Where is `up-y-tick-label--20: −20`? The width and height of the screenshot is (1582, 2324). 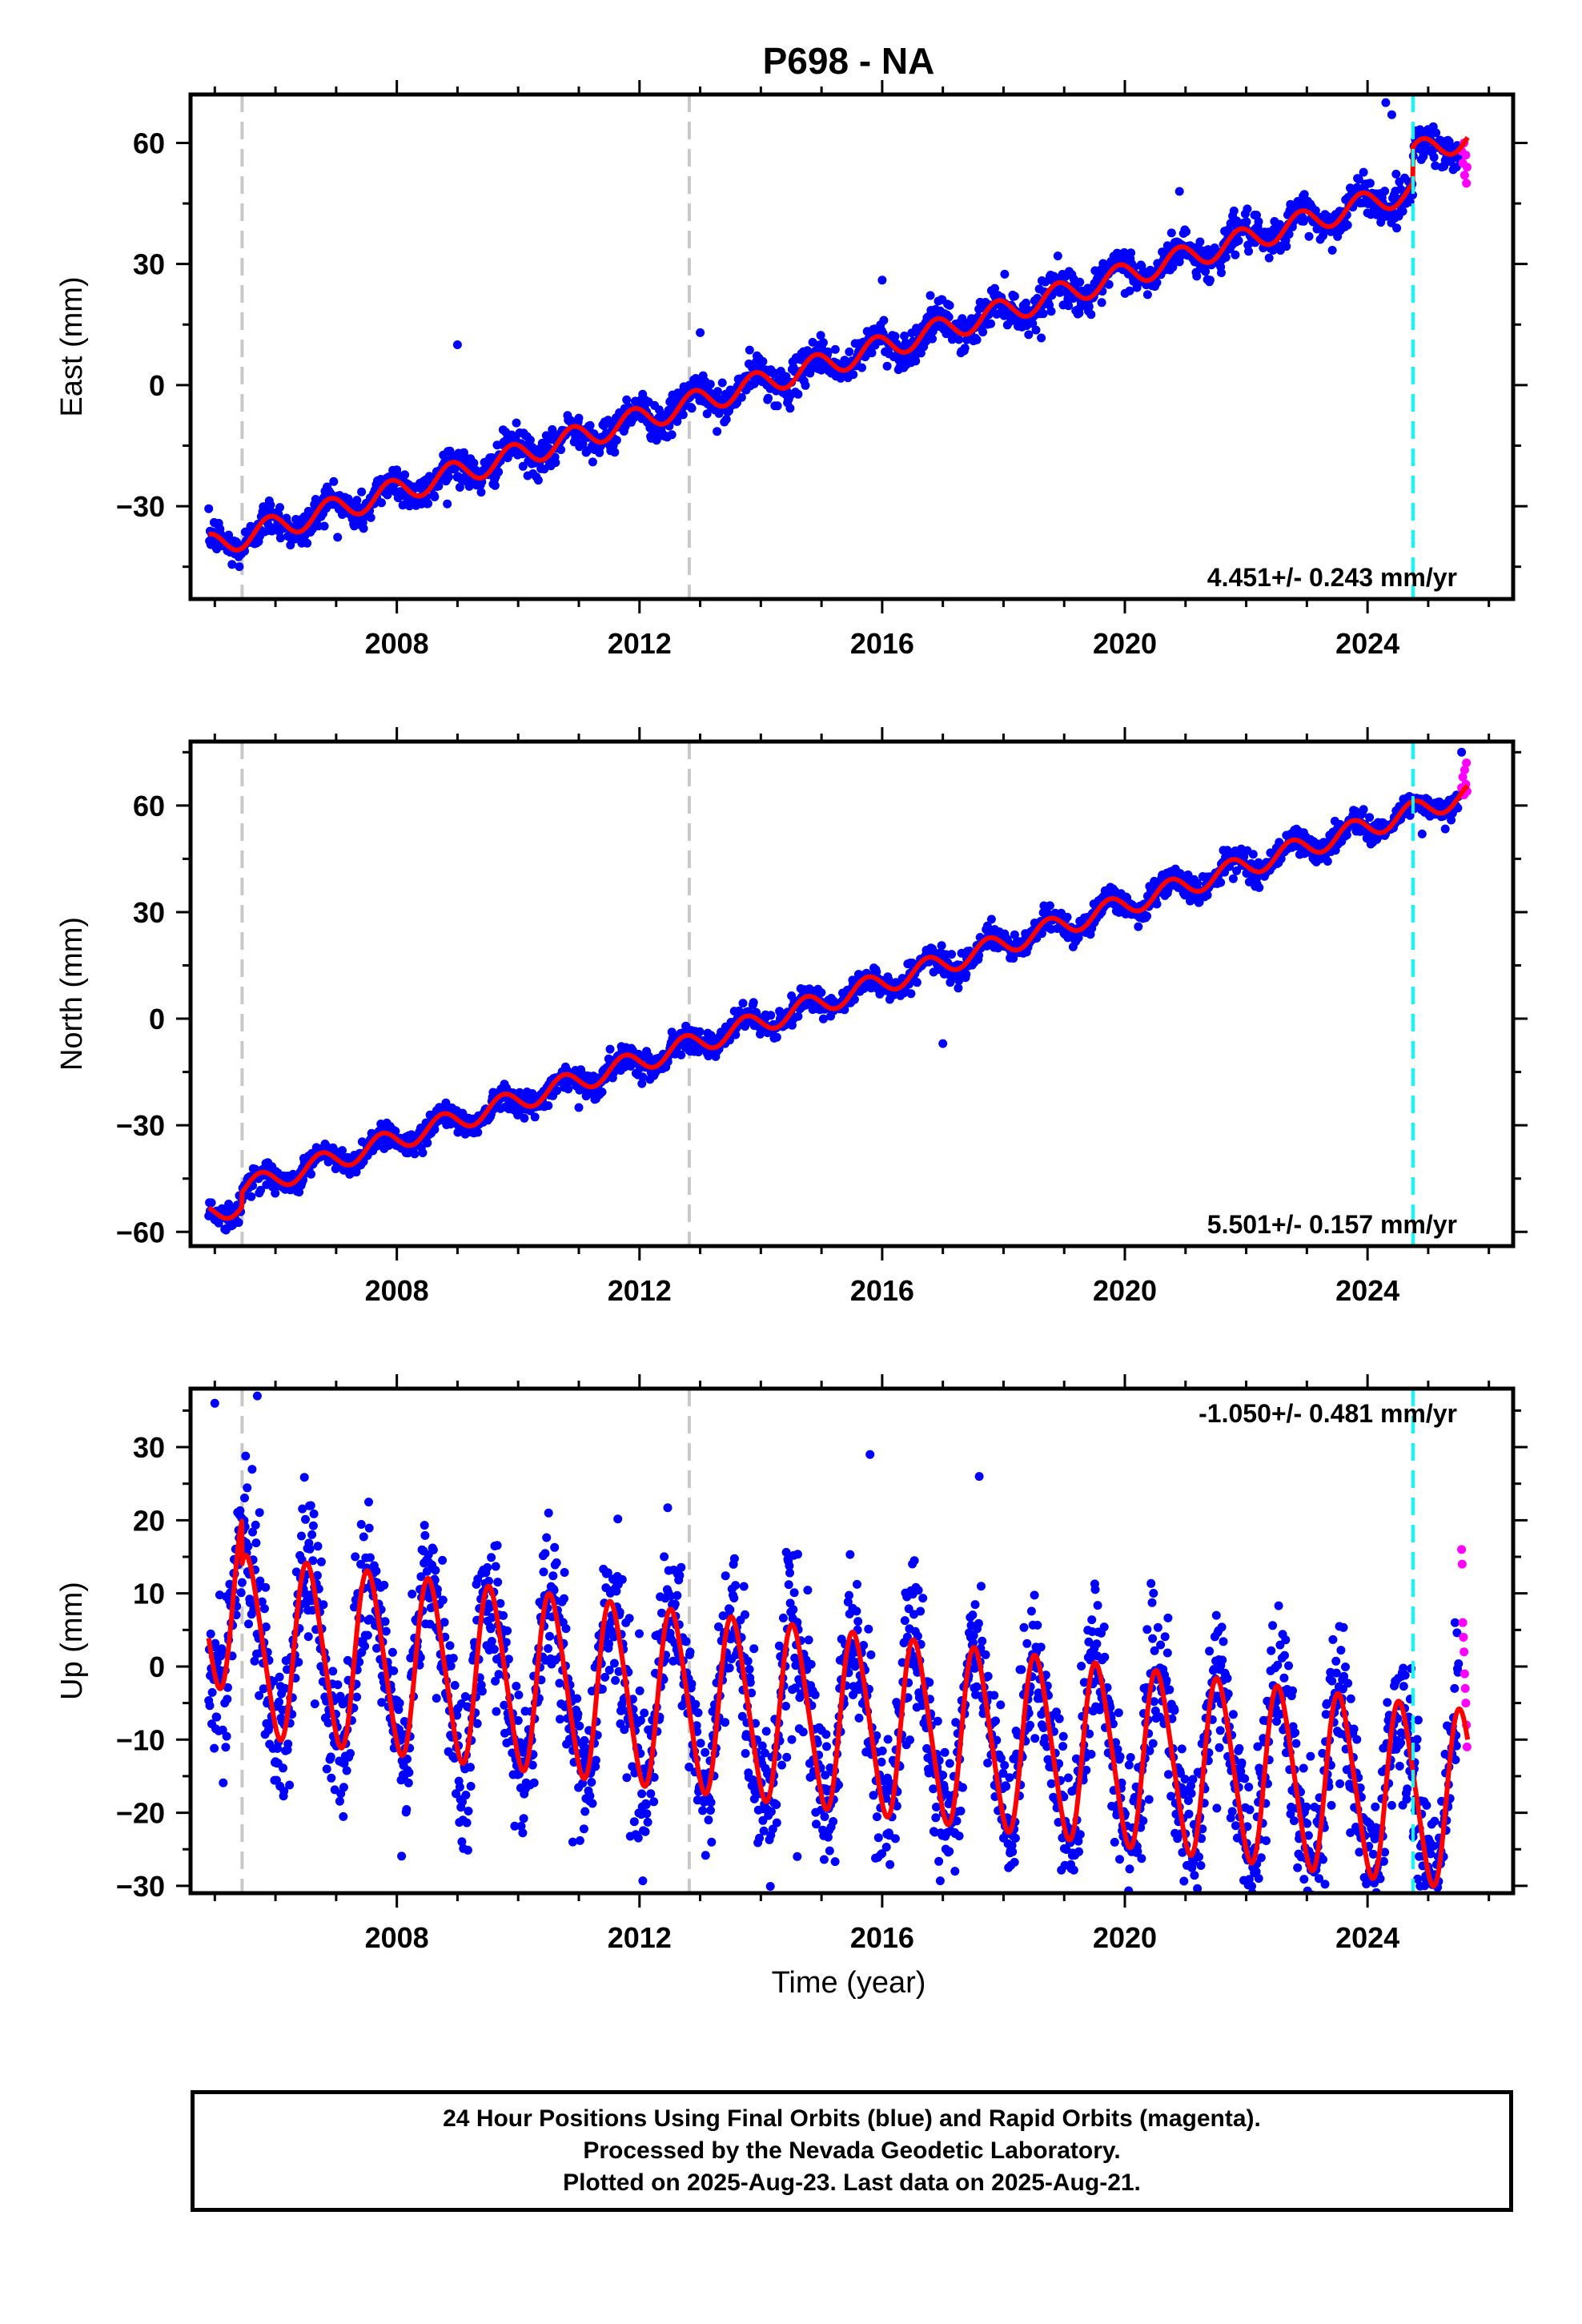 up-y-tick-label--20: −20 is located at coordinates (140, 1813).